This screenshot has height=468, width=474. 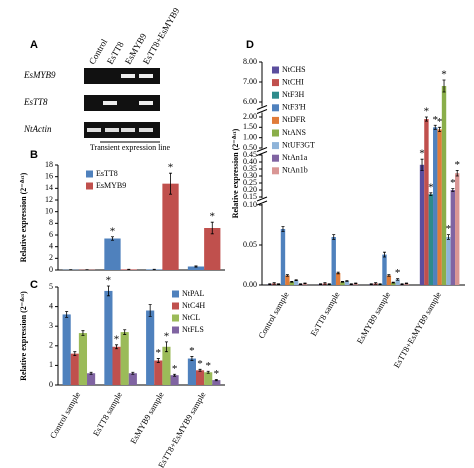 What do you see at coordinates (294, 132) in the screenshot?
I see `legend-label: NtANS` at bounding box center [294, 132].